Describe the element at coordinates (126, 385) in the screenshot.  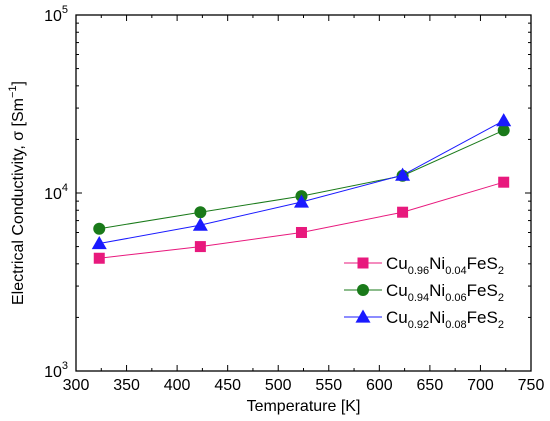
I see `x-tick-label: 350` at that location.